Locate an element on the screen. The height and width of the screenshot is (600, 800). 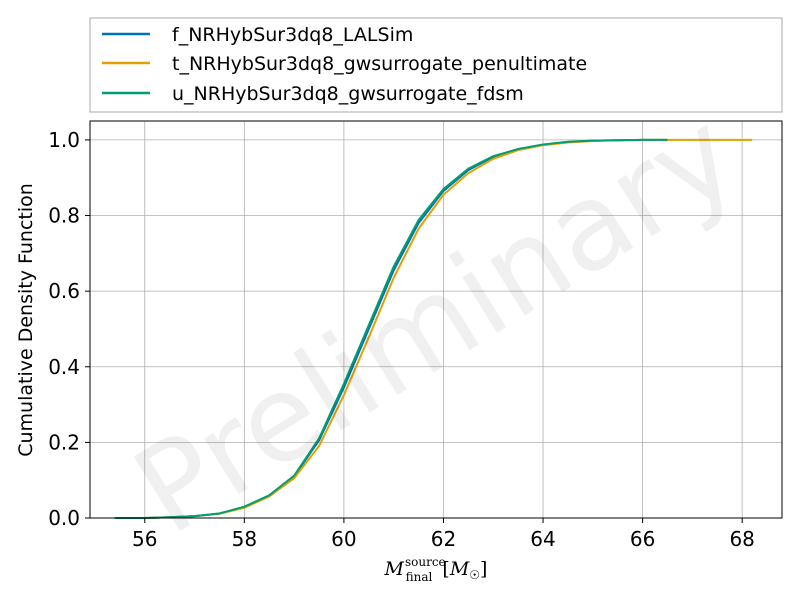
y-tick-label-5: 1.0 is located at coordinates (64, 140).